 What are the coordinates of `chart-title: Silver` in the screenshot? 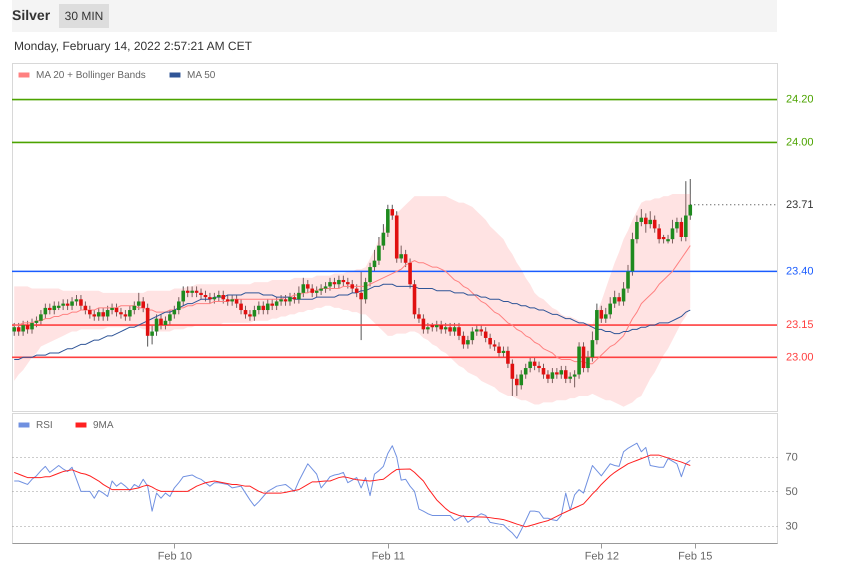 It's located at (31, 15).